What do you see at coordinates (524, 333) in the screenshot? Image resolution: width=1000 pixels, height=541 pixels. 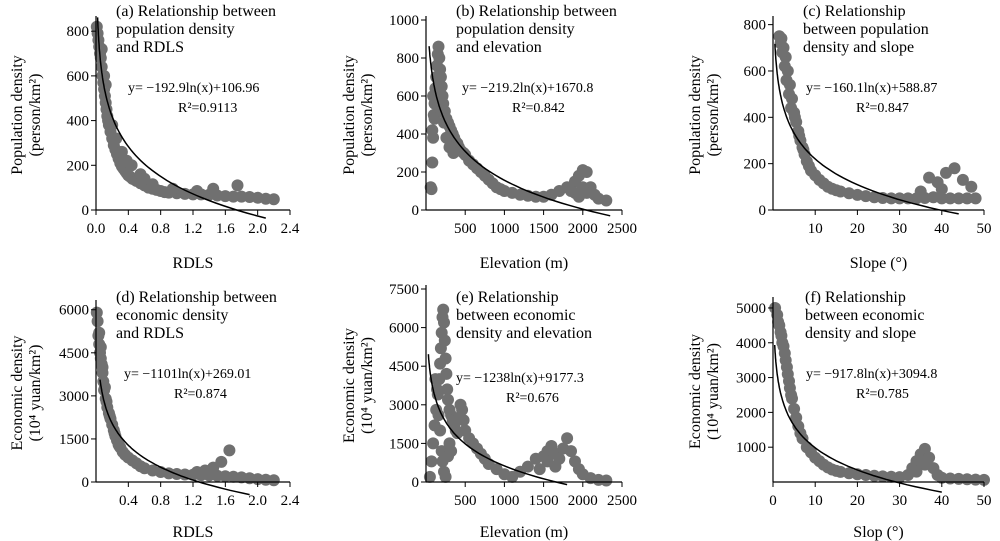 I see `panel-title-line: density and elevation` at bounding box center [524, 333].